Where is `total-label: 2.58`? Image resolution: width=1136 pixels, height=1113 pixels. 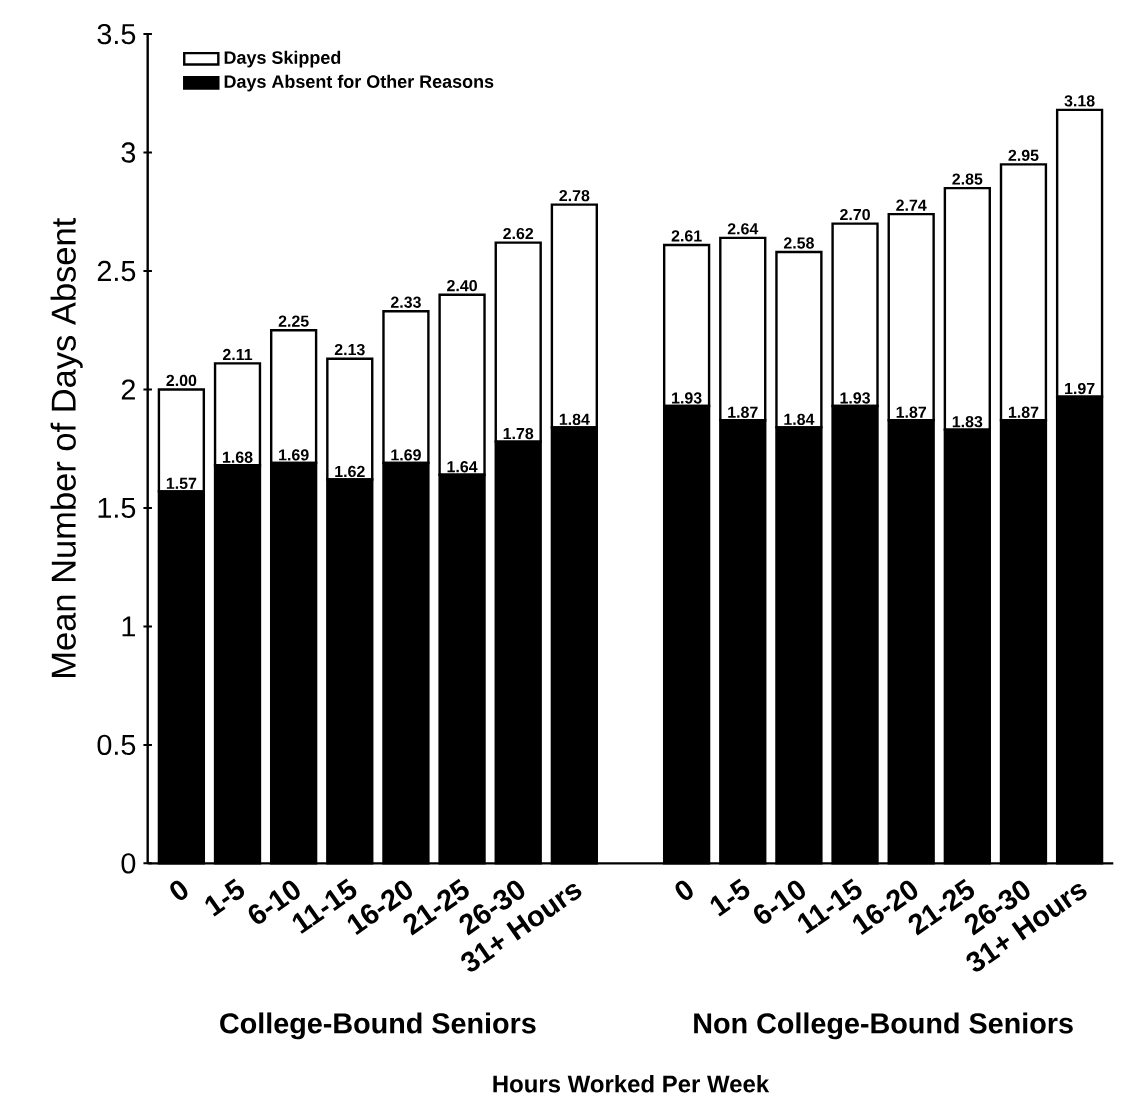
total-label: 2.58 is located at coordinates (798, 243).